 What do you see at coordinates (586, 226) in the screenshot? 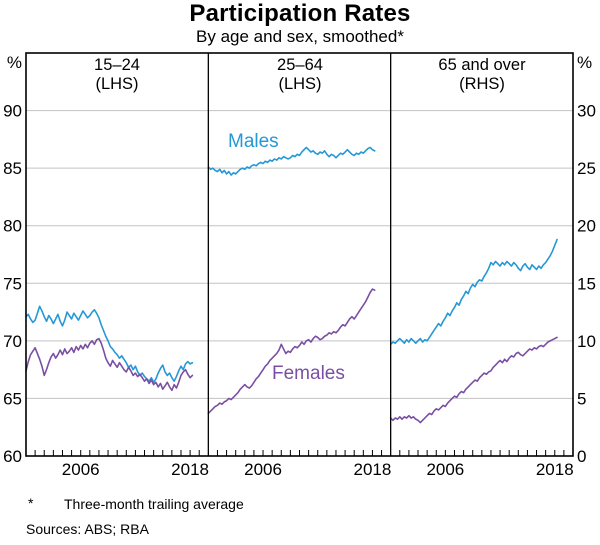
I see `svg-text: 20` at bounding box center [586, 226].